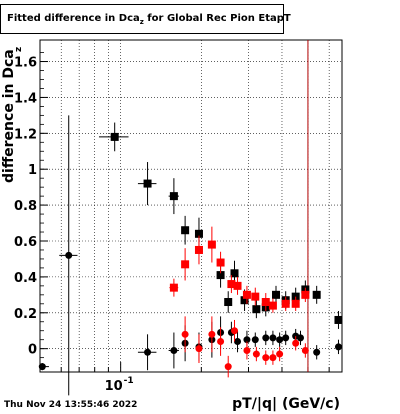 Image resolution: width=400 pixels, height=414 pixels. Describe the element at coordinates (32, 350) in the screenshot. I see `y-tick-label: 0` at that location.